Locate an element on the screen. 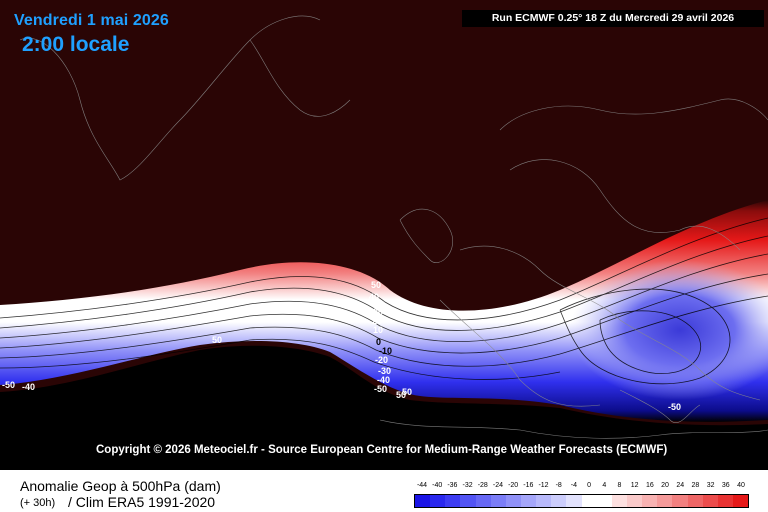  color-scale-tick-label: -32 is located at coordinates (467, 485).